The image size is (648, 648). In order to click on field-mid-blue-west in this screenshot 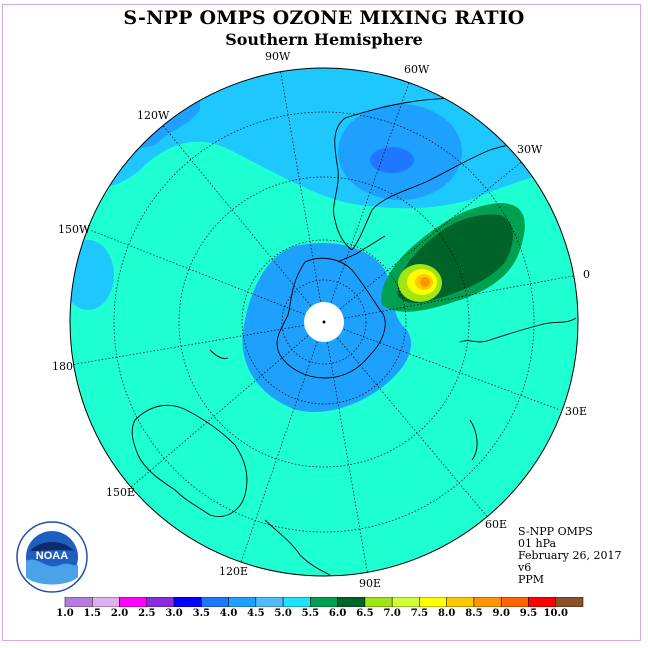, I will do `click(92, 275)`.